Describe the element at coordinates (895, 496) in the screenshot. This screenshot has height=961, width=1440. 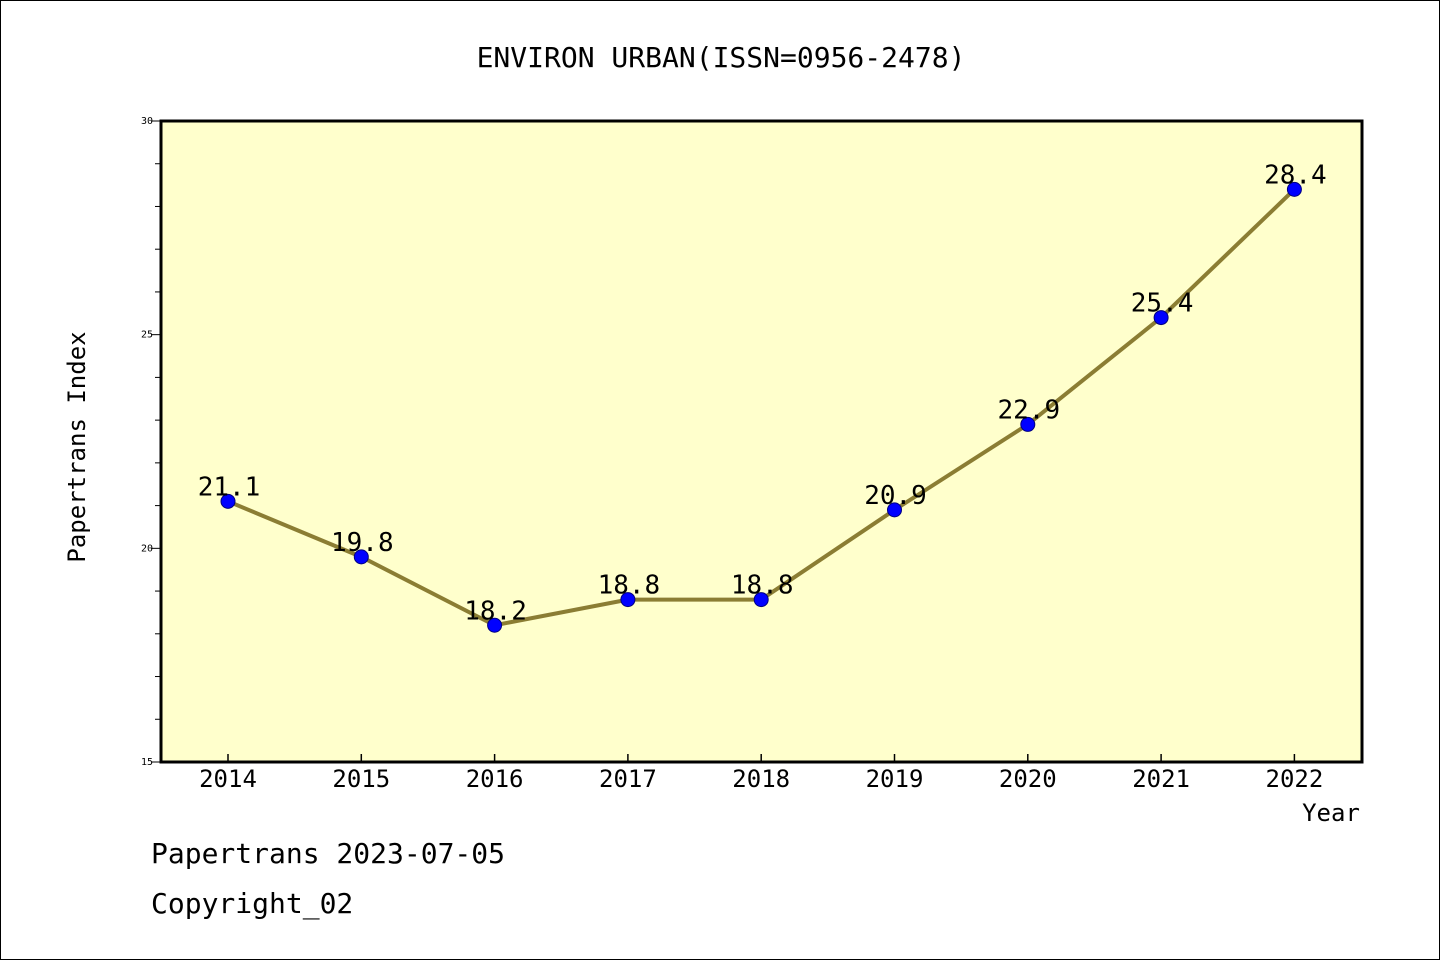
I see `data-label: 20.9` at that location.